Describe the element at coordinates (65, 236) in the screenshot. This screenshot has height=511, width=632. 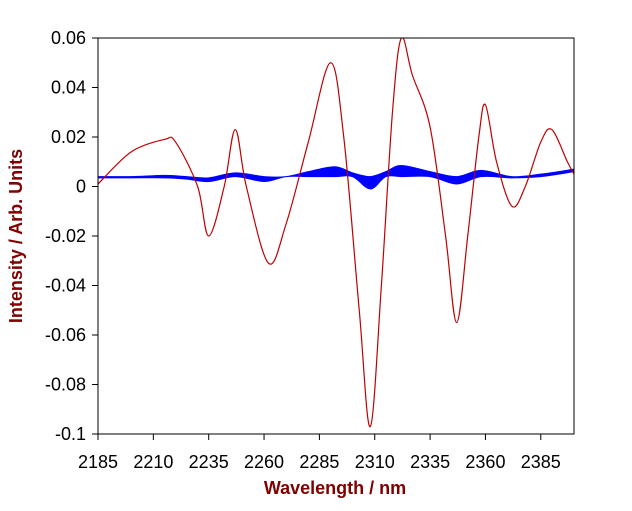
I see `y-tick-label: -0.02` at that location.